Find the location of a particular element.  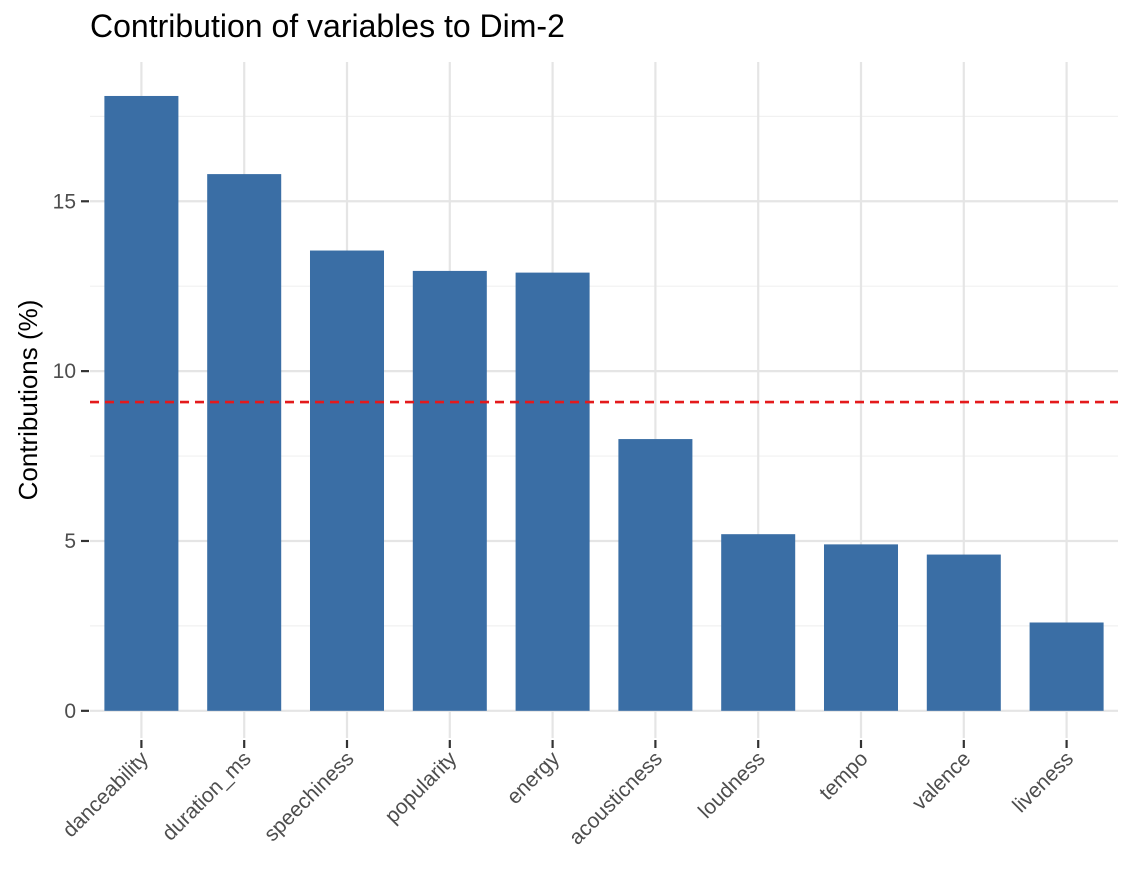

x-tick-label: liveness is located at coordinates (1043, 782).